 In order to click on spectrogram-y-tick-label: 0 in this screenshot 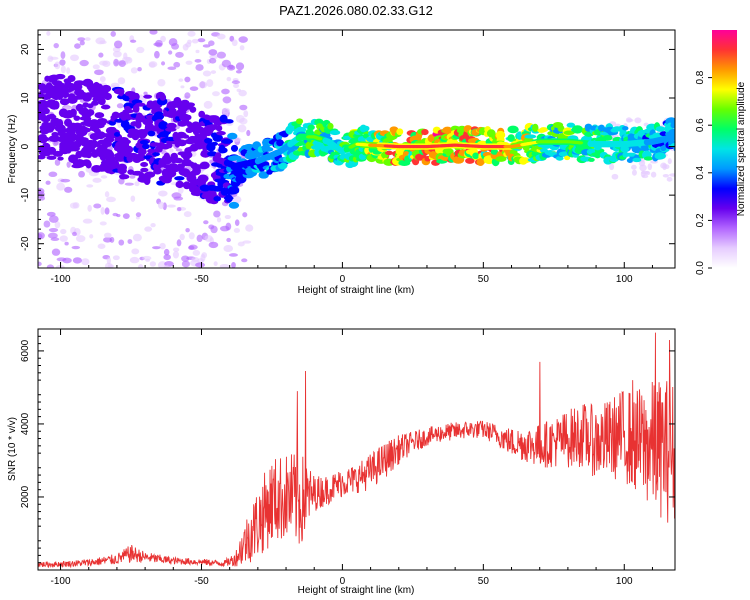, I will do `click(25, 146)`.